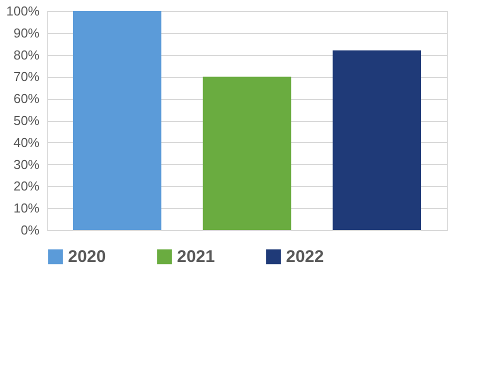 The width and height of the screenshot is (500, 374). What do you see at coordinates (26, 76) in the screenshot?
I see `y-tick-label: 70%` at bounding box center [26, 76].